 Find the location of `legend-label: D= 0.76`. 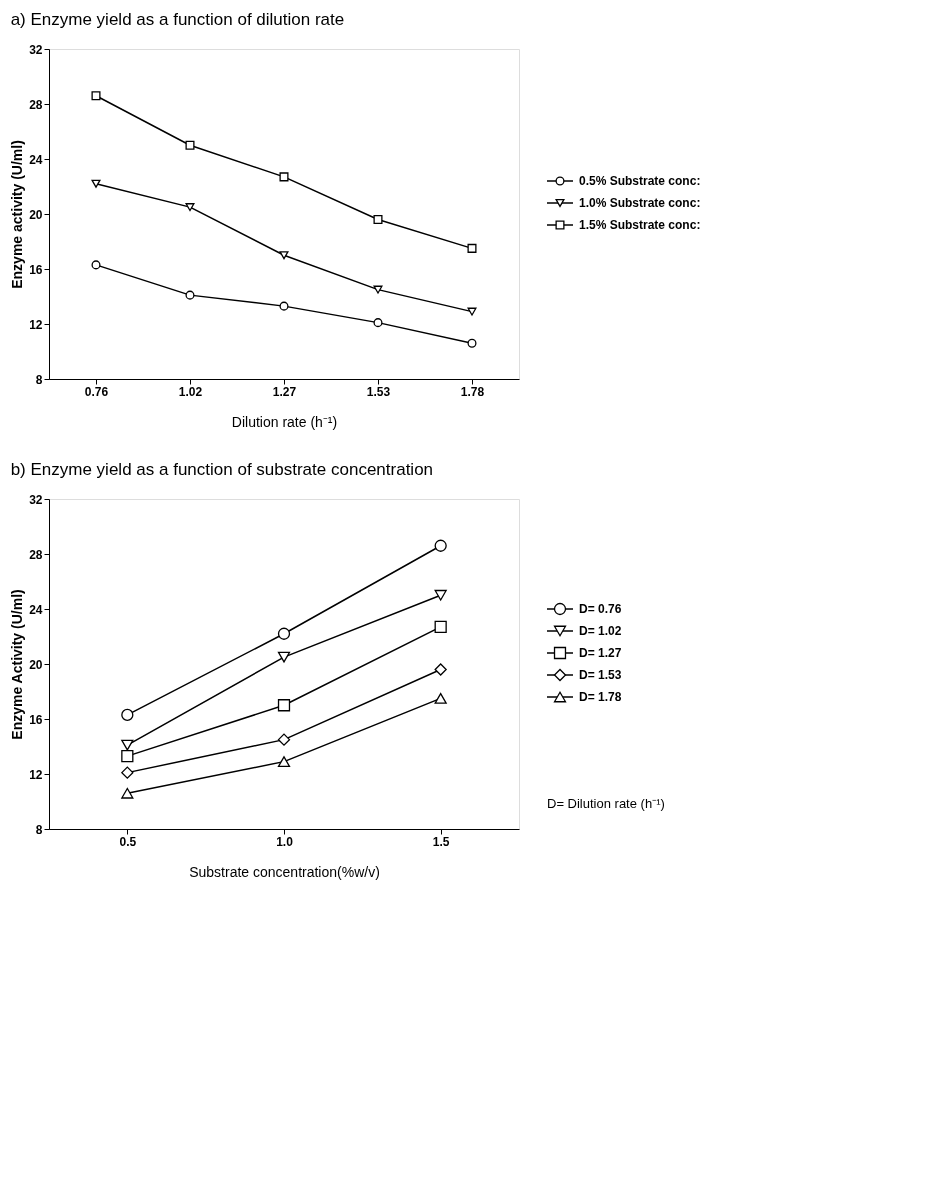

legend-label: D= 0.76 is located at coordinates (600, 609).